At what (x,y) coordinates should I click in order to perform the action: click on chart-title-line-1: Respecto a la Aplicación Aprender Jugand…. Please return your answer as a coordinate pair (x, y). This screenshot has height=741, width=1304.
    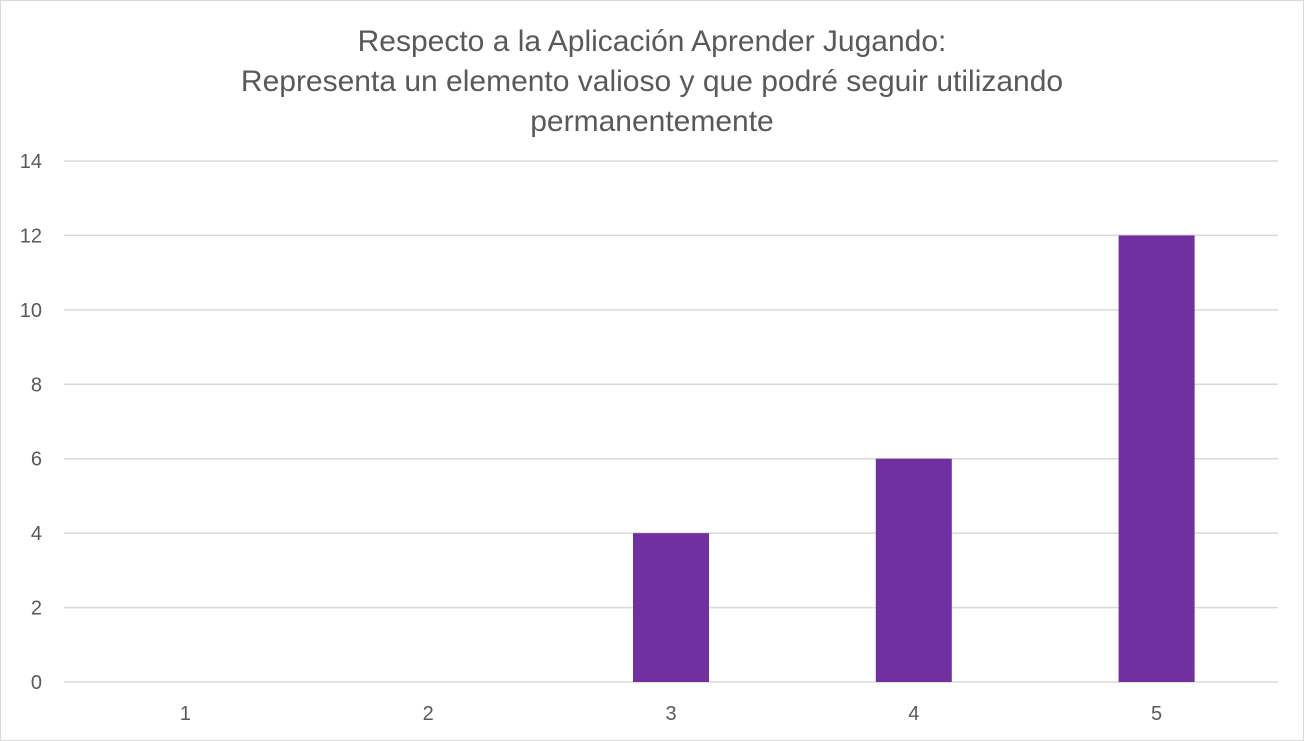
    Looking at the image, I should click on (652, 41).